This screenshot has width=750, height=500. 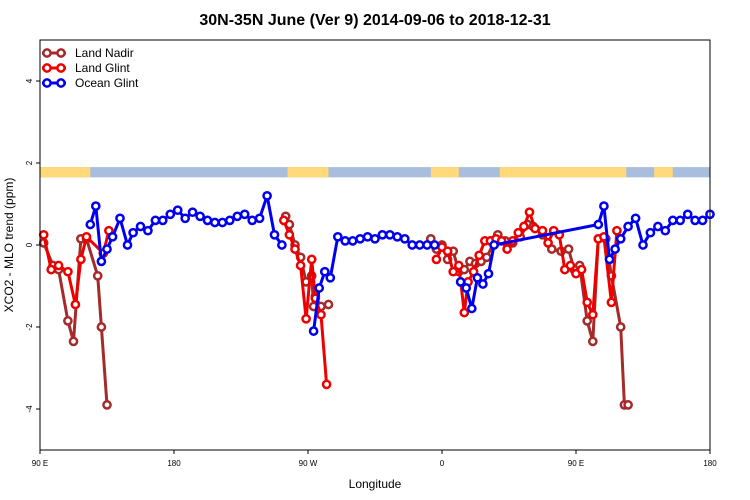 I want to click on legend-item: Ocean Glint, so click(x=90, y=83).